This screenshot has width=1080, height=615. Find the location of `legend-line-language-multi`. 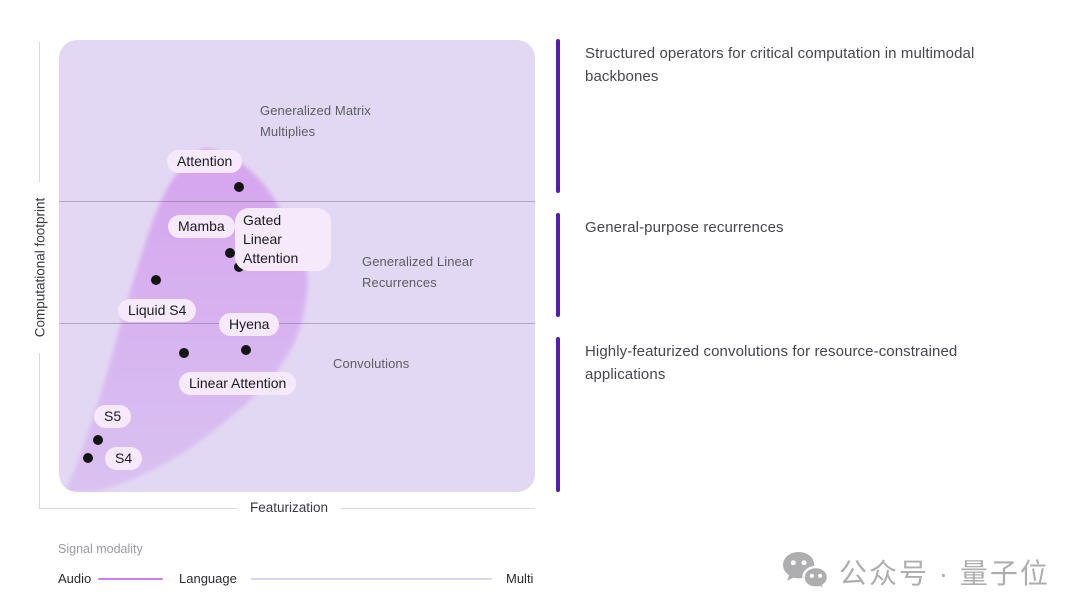

legend-line-language-multi is located at coordinates (371, 579).